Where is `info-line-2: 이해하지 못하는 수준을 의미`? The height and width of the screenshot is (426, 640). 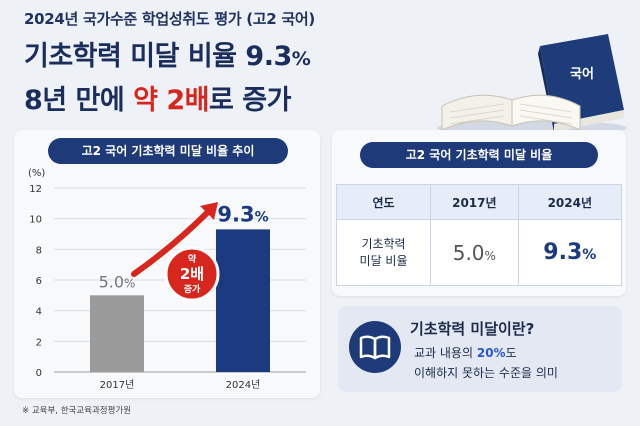 info-line-2: 이해하지 못하는 수준을 의미 is located at coordinates (486, 373).